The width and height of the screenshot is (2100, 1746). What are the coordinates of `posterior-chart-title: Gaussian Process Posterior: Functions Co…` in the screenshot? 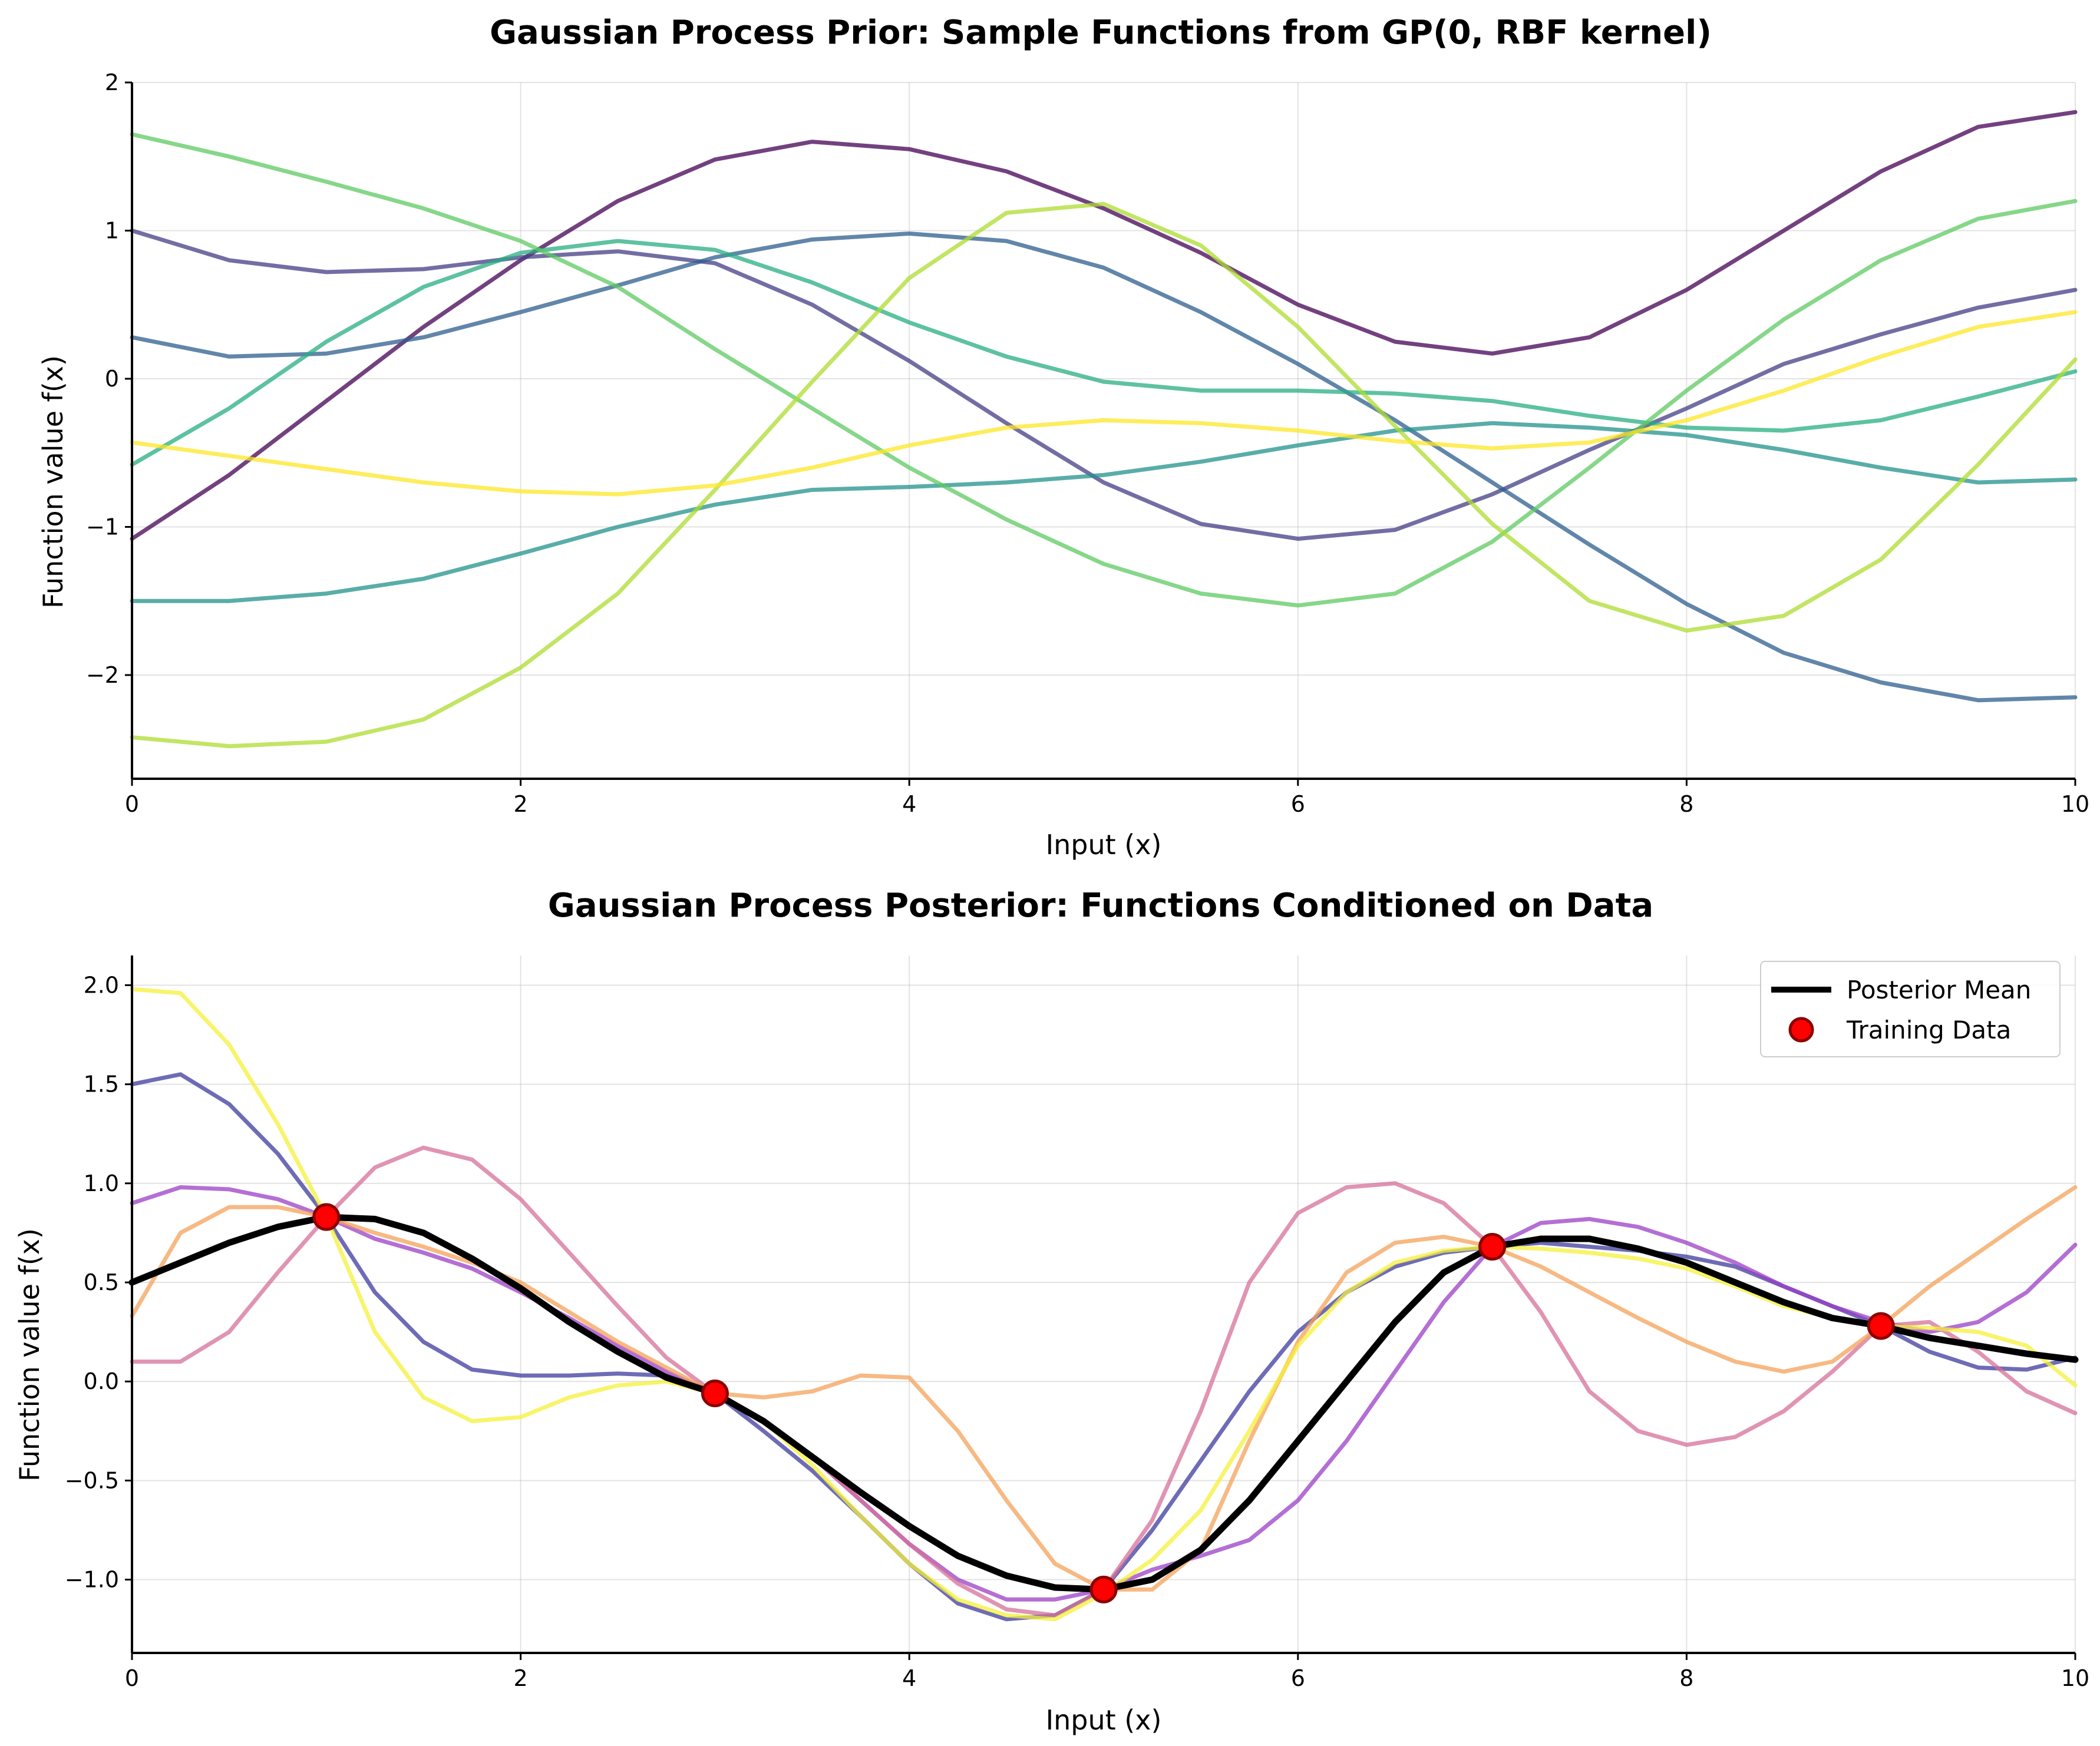 It's located at (1100, 906).